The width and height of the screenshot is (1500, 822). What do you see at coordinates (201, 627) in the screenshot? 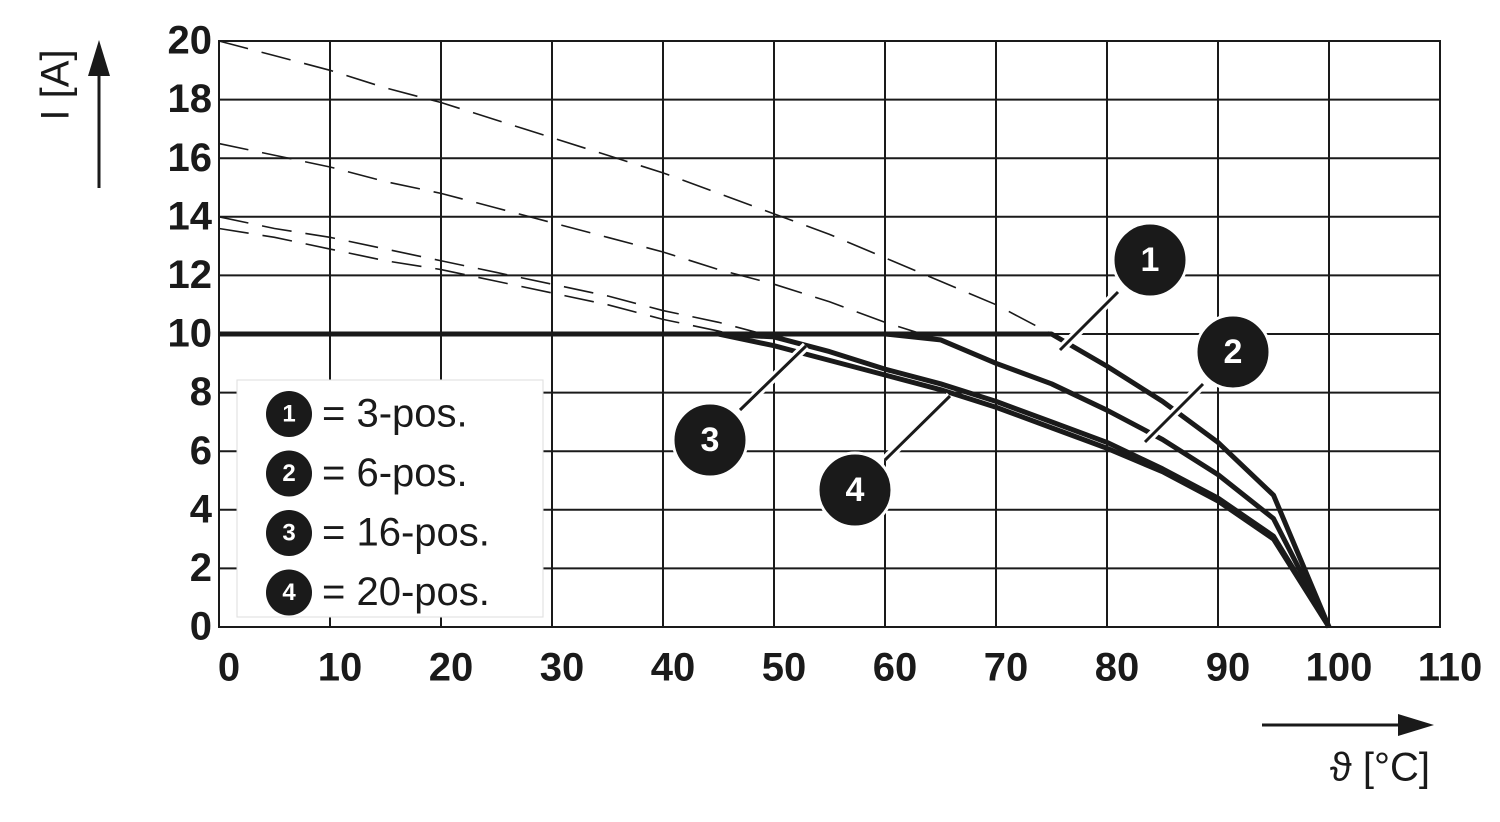
I see `y-tick-label: 0` at bounding box center [201, 627].